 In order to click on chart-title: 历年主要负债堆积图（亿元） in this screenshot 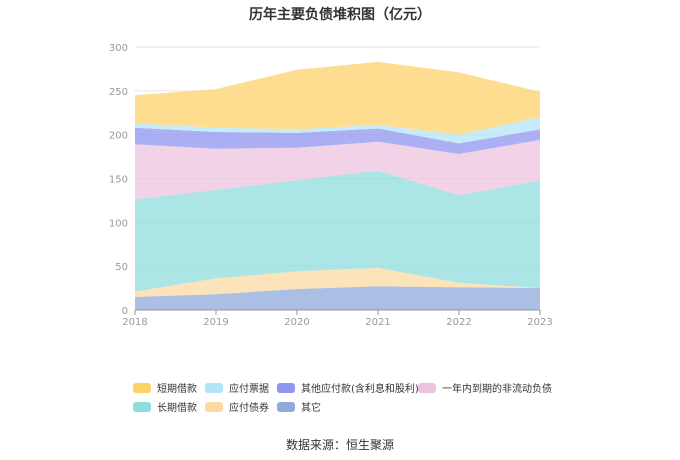, I will do `click(340, 15)`.